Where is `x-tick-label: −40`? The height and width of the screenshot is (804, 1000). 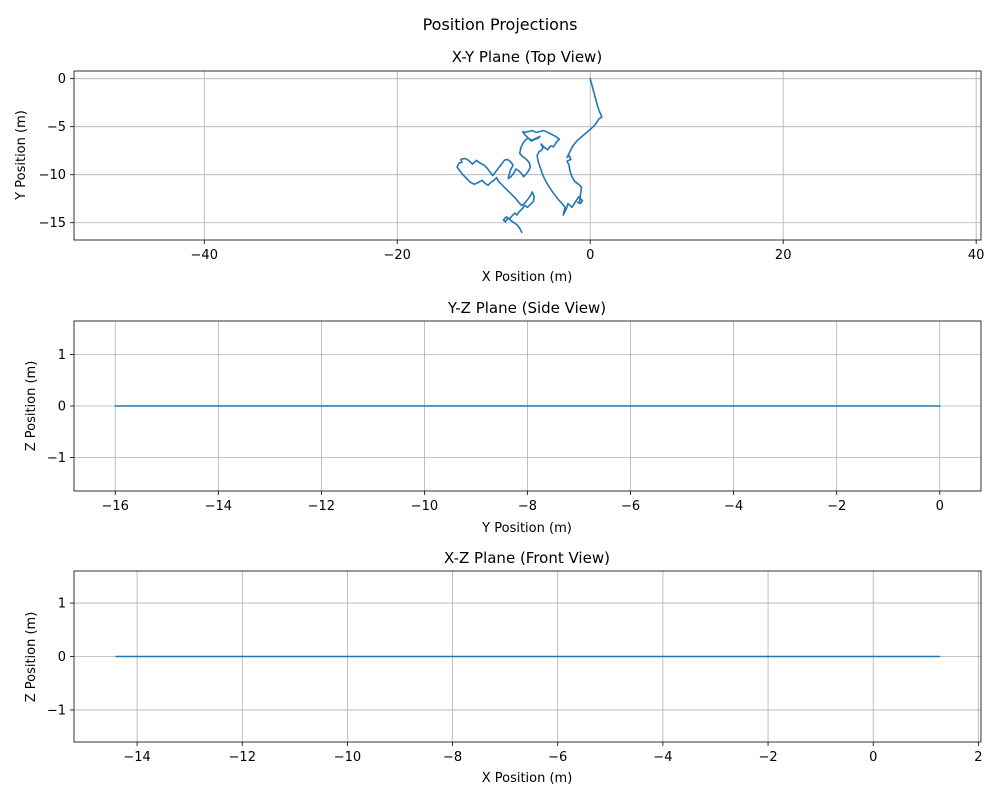 x-tick-label: −40 is located at coordinates (204, 255).